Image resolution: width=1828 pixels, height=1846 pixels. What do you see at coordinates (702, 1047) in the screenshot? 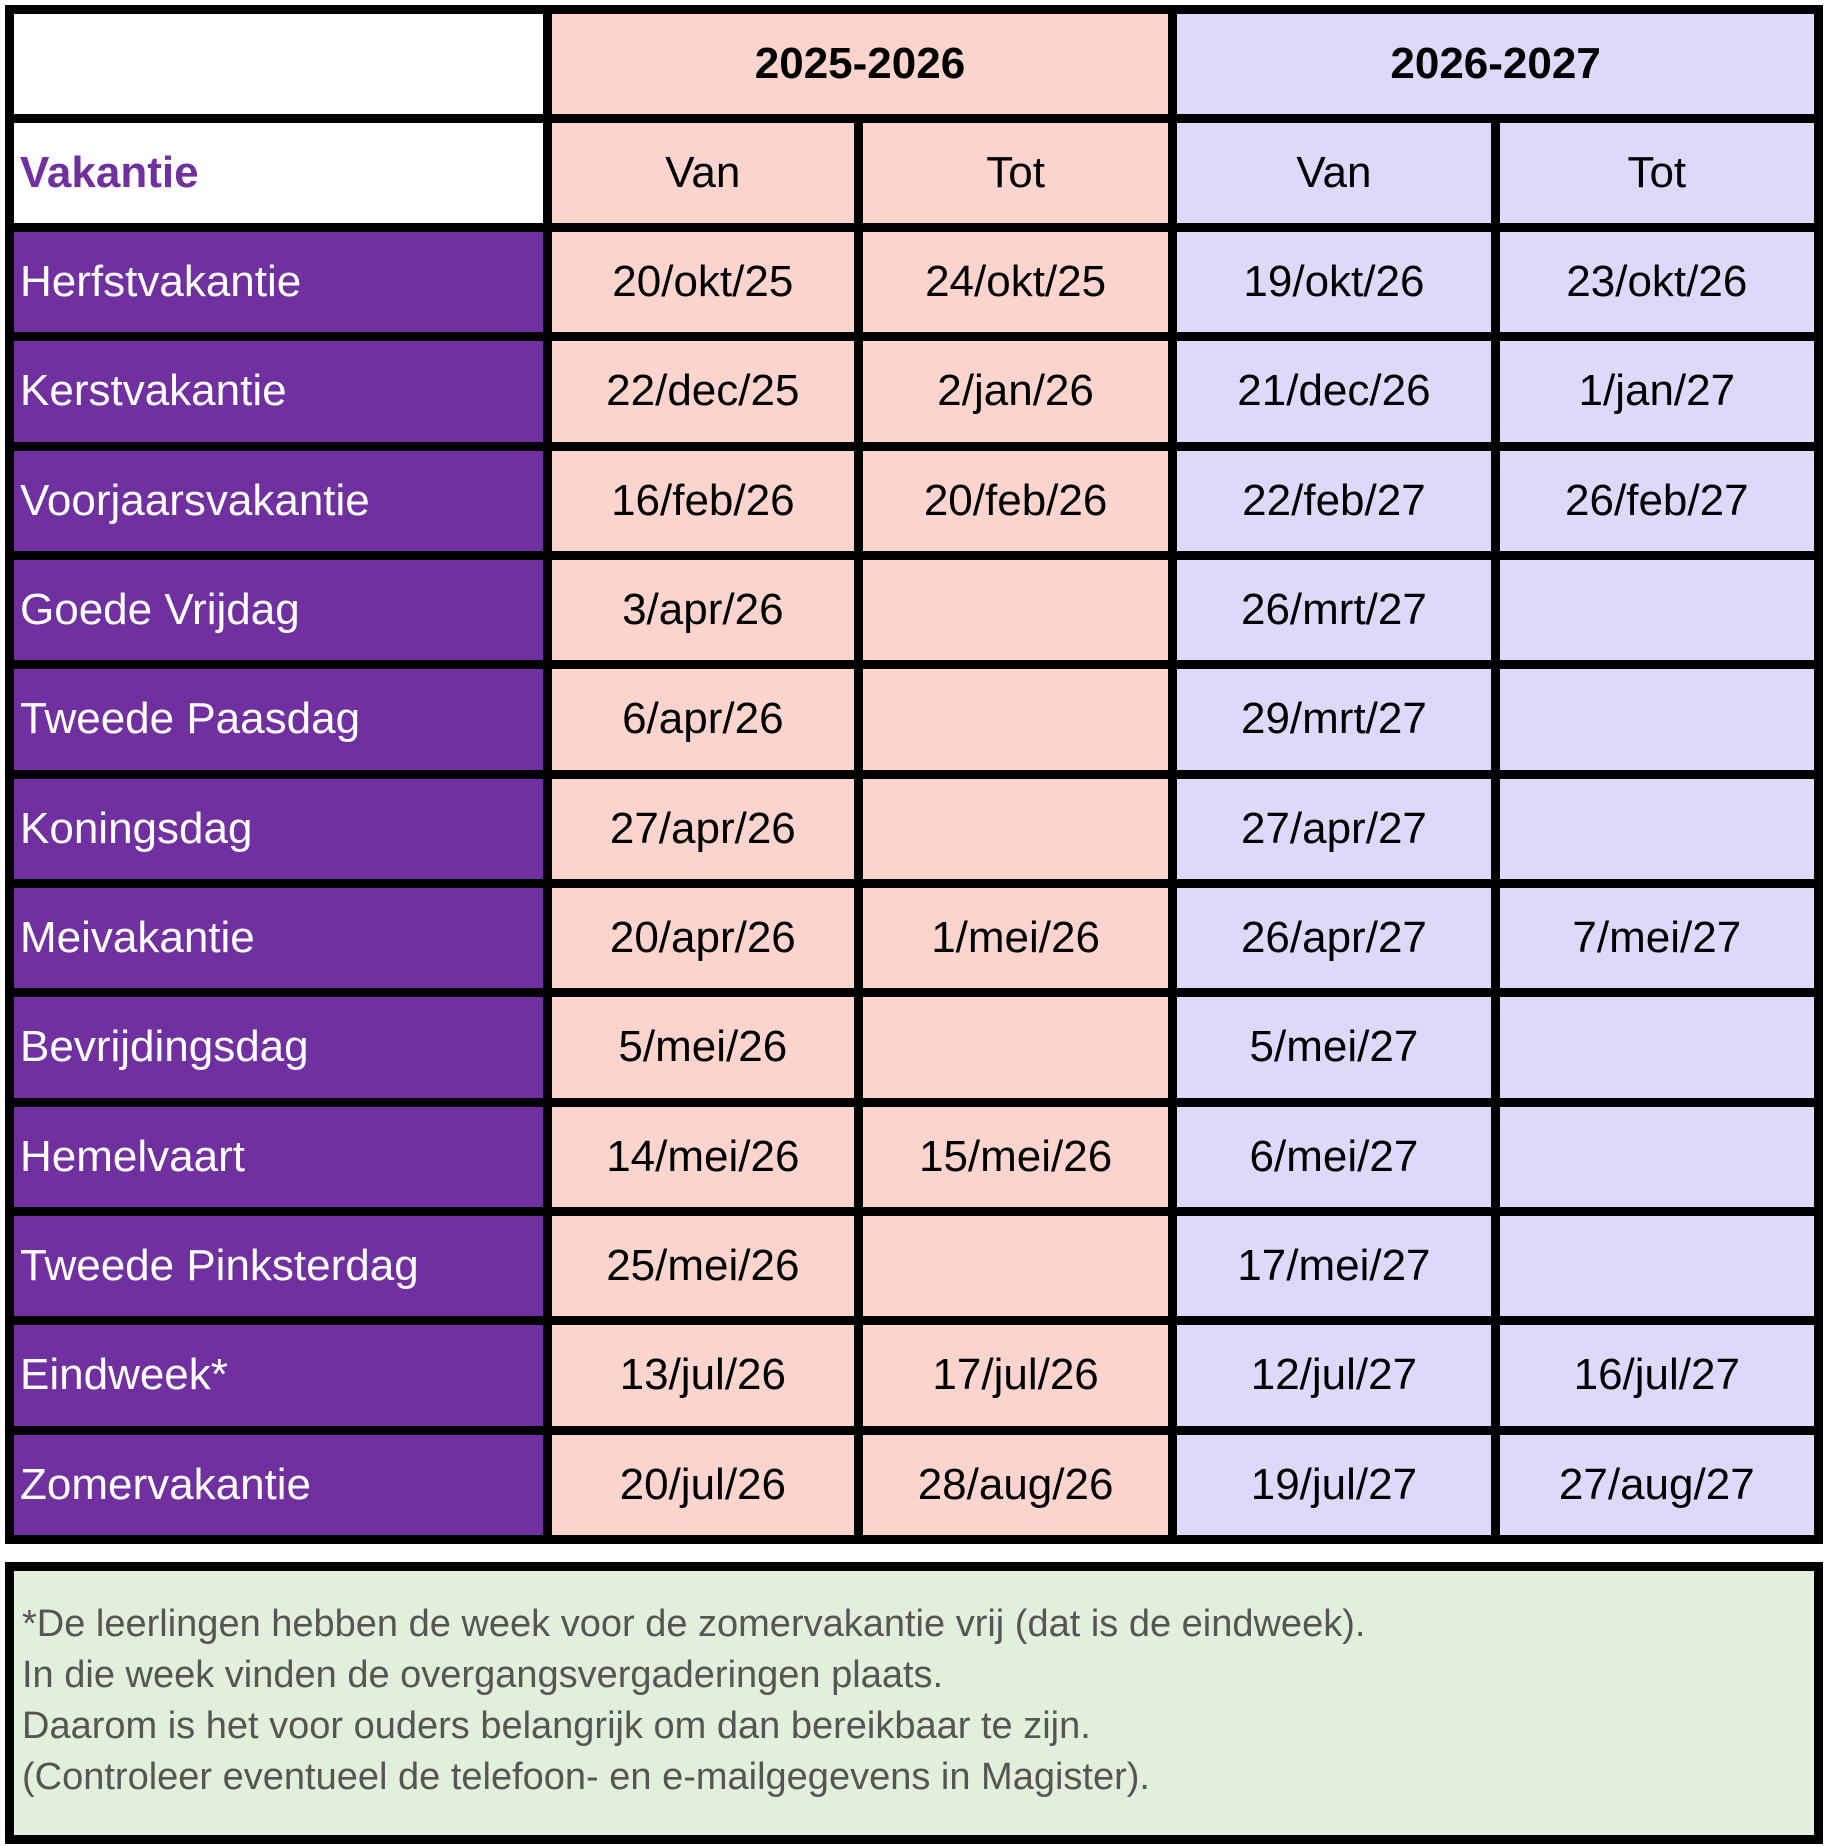
I see `date-cell: 5/mei/26` at bounding box center [702, 1047].